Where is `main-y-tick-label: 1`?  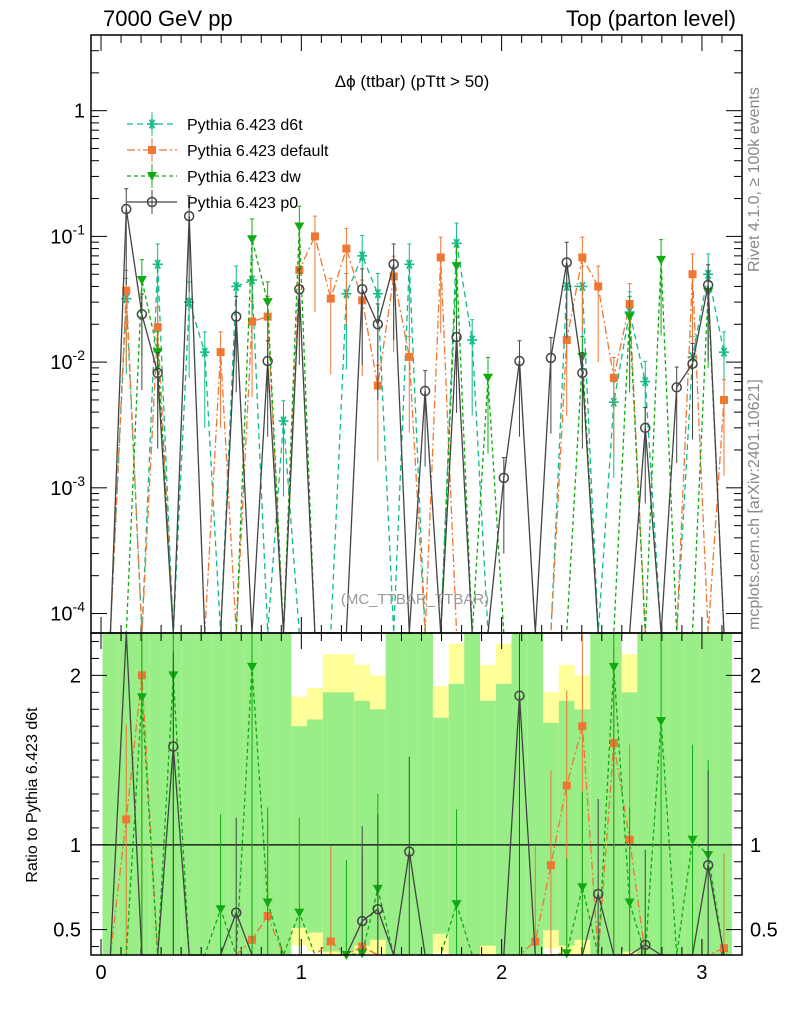 main-y-tick-label: 1 is located at coordinates (79, 112).